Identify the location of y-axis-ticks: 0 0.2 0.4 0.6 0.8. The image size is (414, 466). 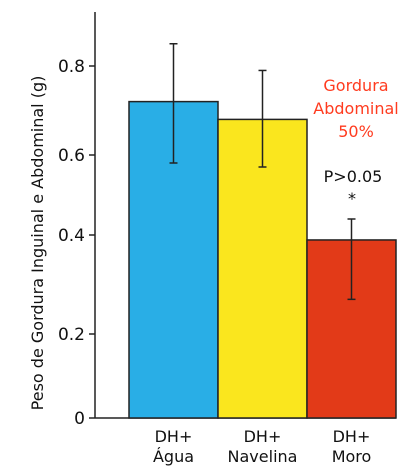
(76, 243).